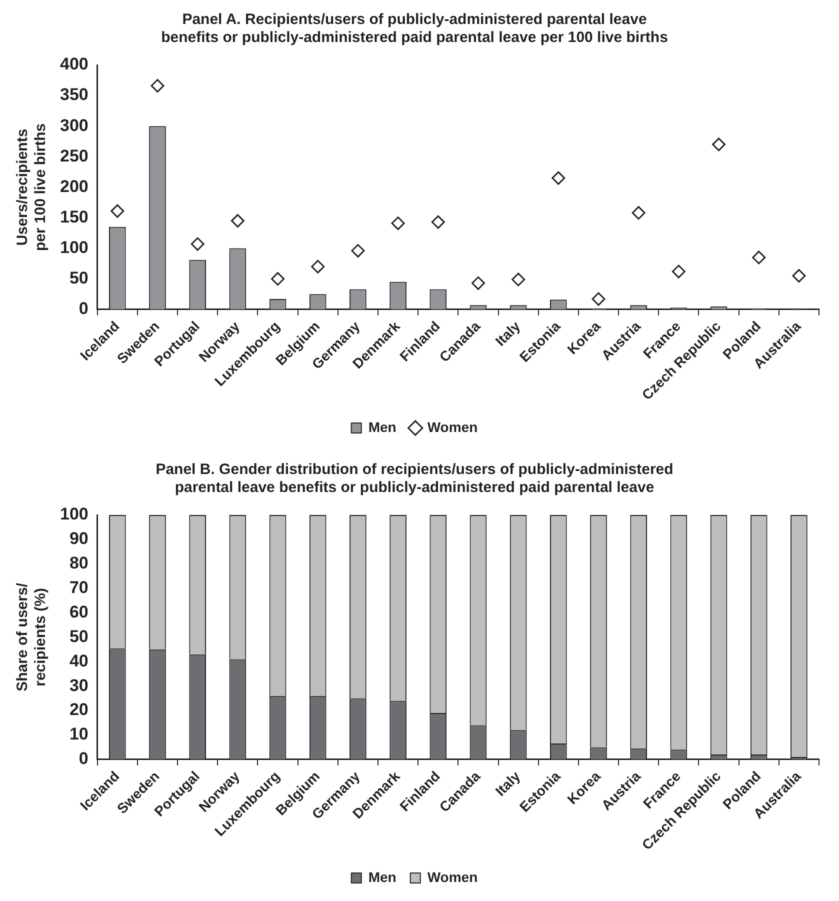 This screenshot has width=839, height=901. Describe the element at coordinates (74, 156) in the screenshot. I see `y-tick-label: 250` at that location.